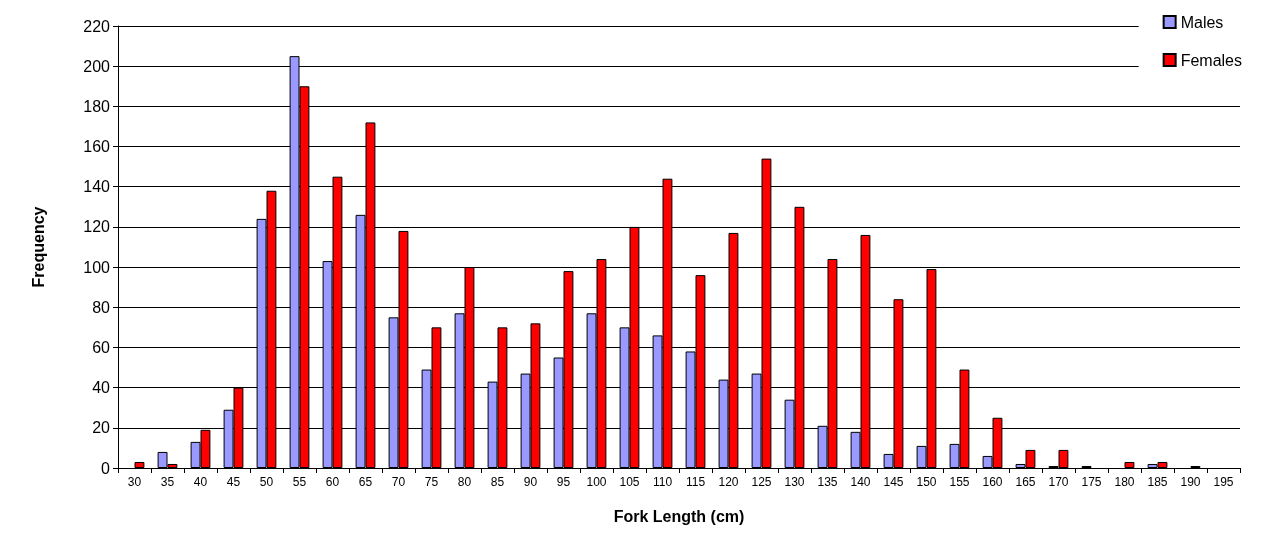  Describe the element at coordinates (97, 66) in the screenshot. I see `y-tick-label: 200` at that location.